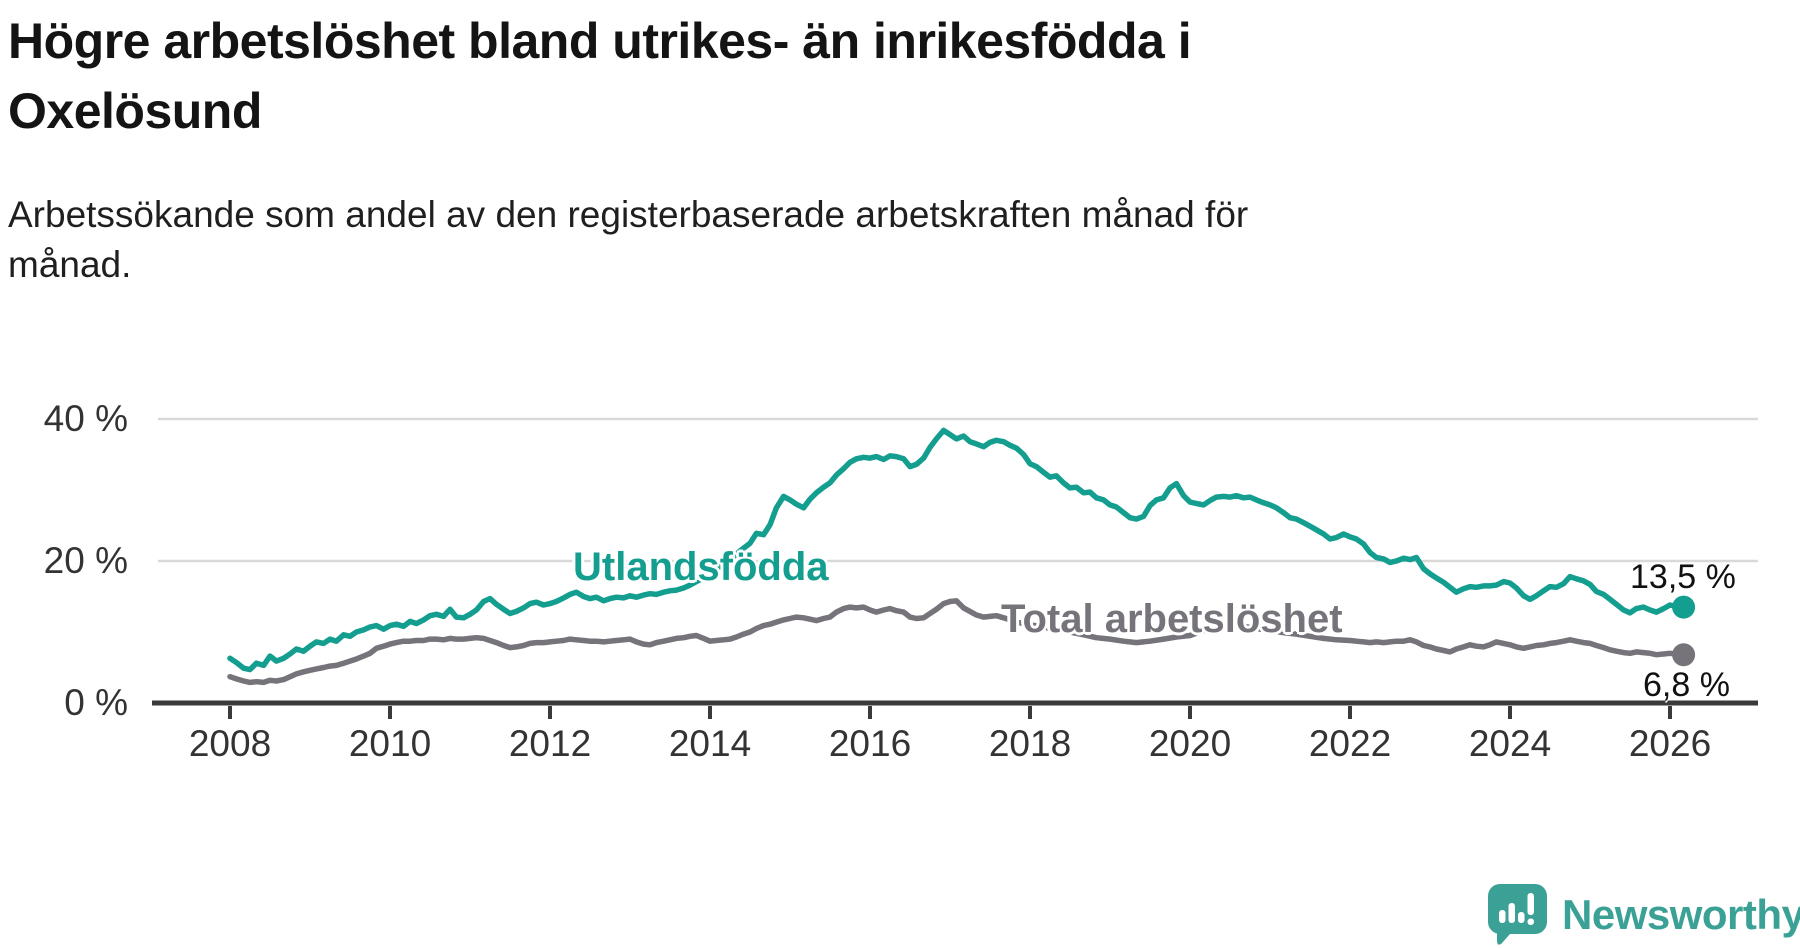 The width and height of the screenshot is (1800, 948). I want to click on series-label-utlandsfodda: Utlandsfödda, so click(701, 567).